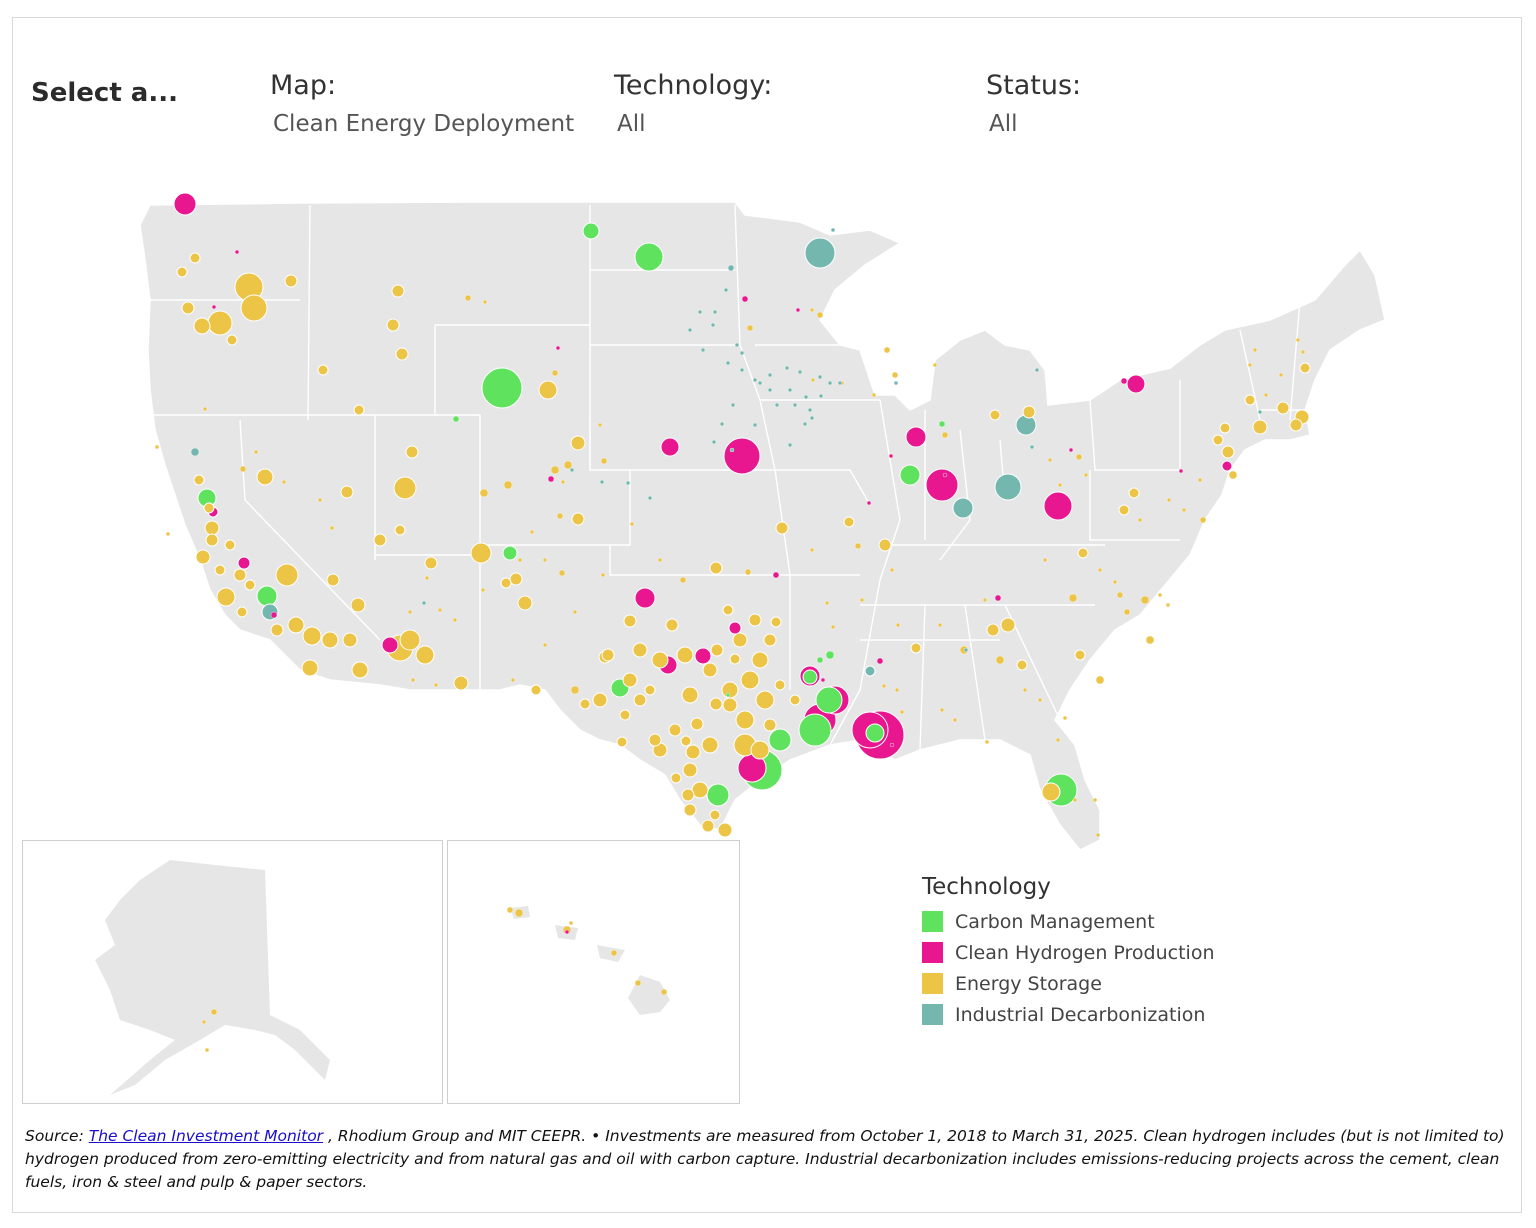  Describe the element at coordinates (1033, 103) in the screenshot. I see `status-filter: Status: All` at that location.